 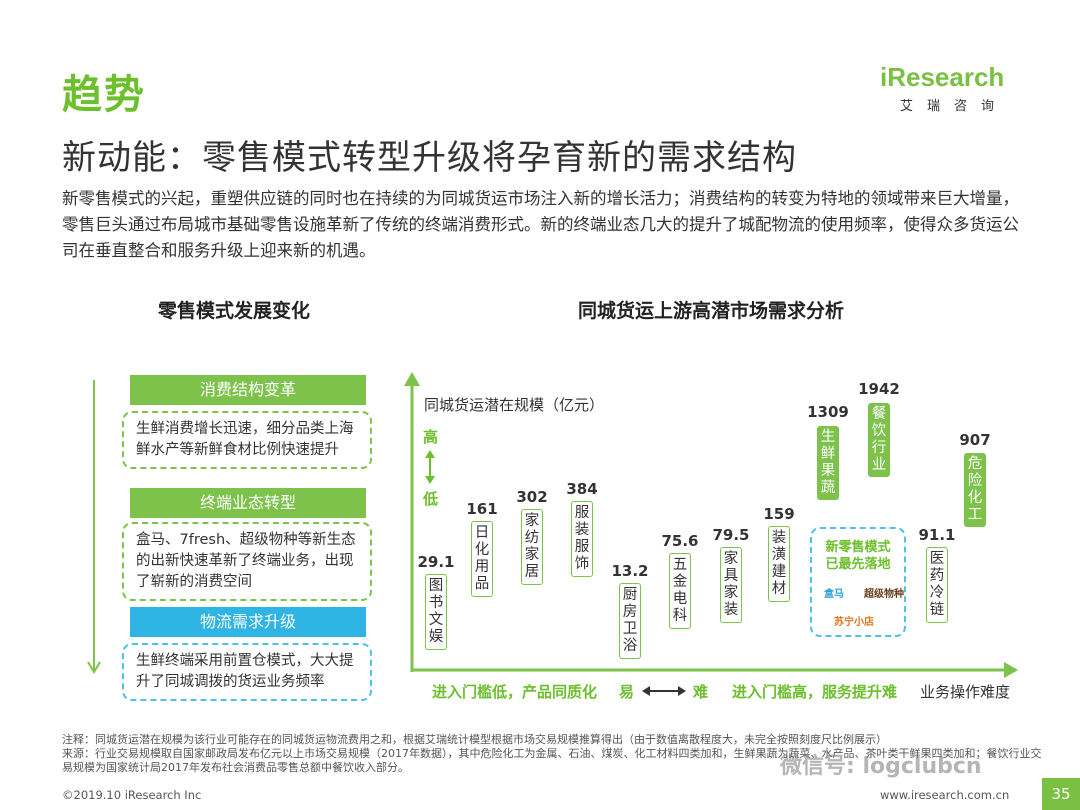 What do you see at coordinates (815, 692) in the screenshot?
I see `x-right-note: 进入门槛高，服务提升难` at bounding box center [815, 692].